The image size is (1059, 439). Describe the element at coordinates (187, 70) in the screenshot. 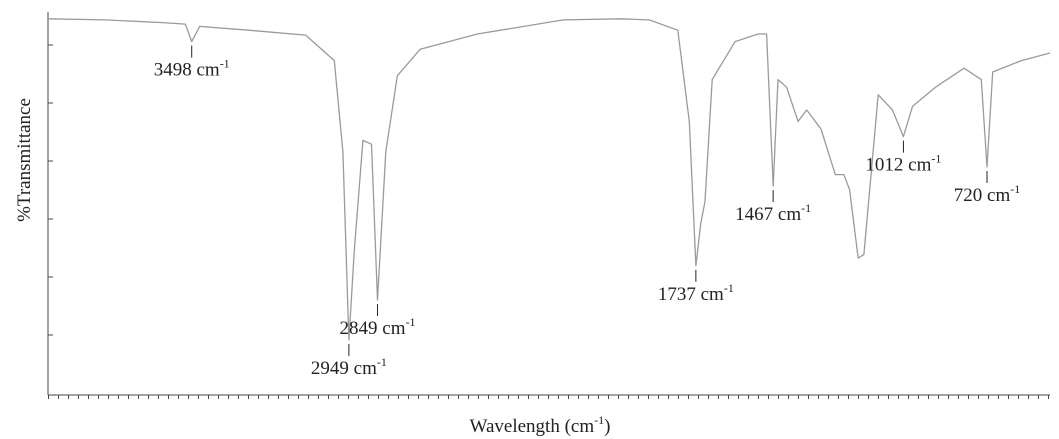

I see `annotation-text: 3498 cm` at that location.